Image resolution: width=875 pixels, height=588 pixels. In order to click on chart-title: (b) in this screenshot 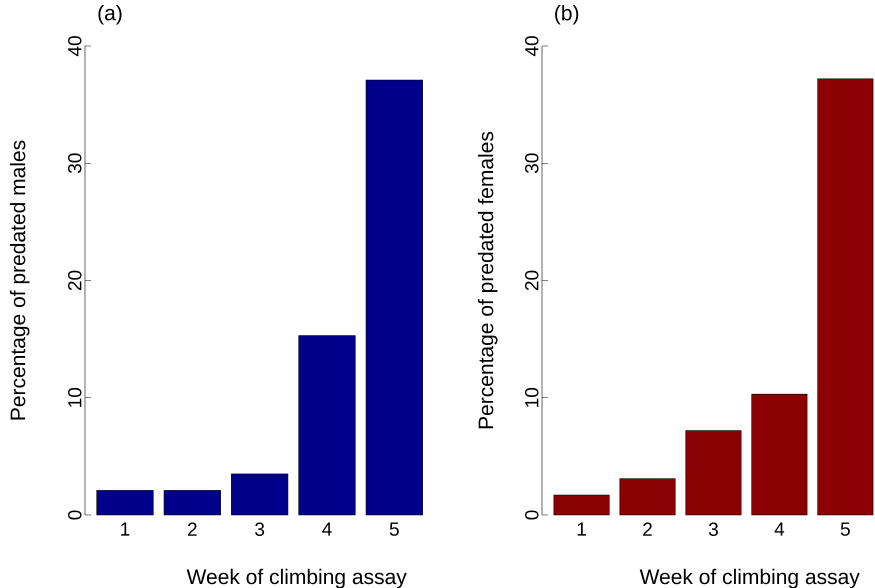, I will do `click(566, 14)`.